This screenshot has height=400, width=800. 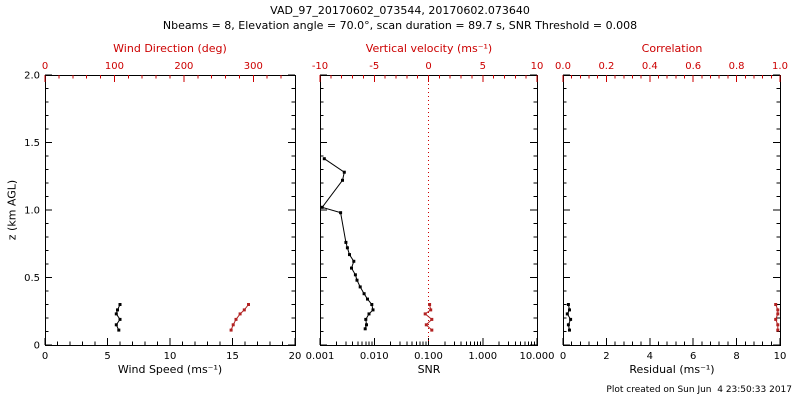 What do you see at coordinates (32, 278) in the screenshot?
I see `y-tick-label: 0.5` at bounding box center [32, 278].